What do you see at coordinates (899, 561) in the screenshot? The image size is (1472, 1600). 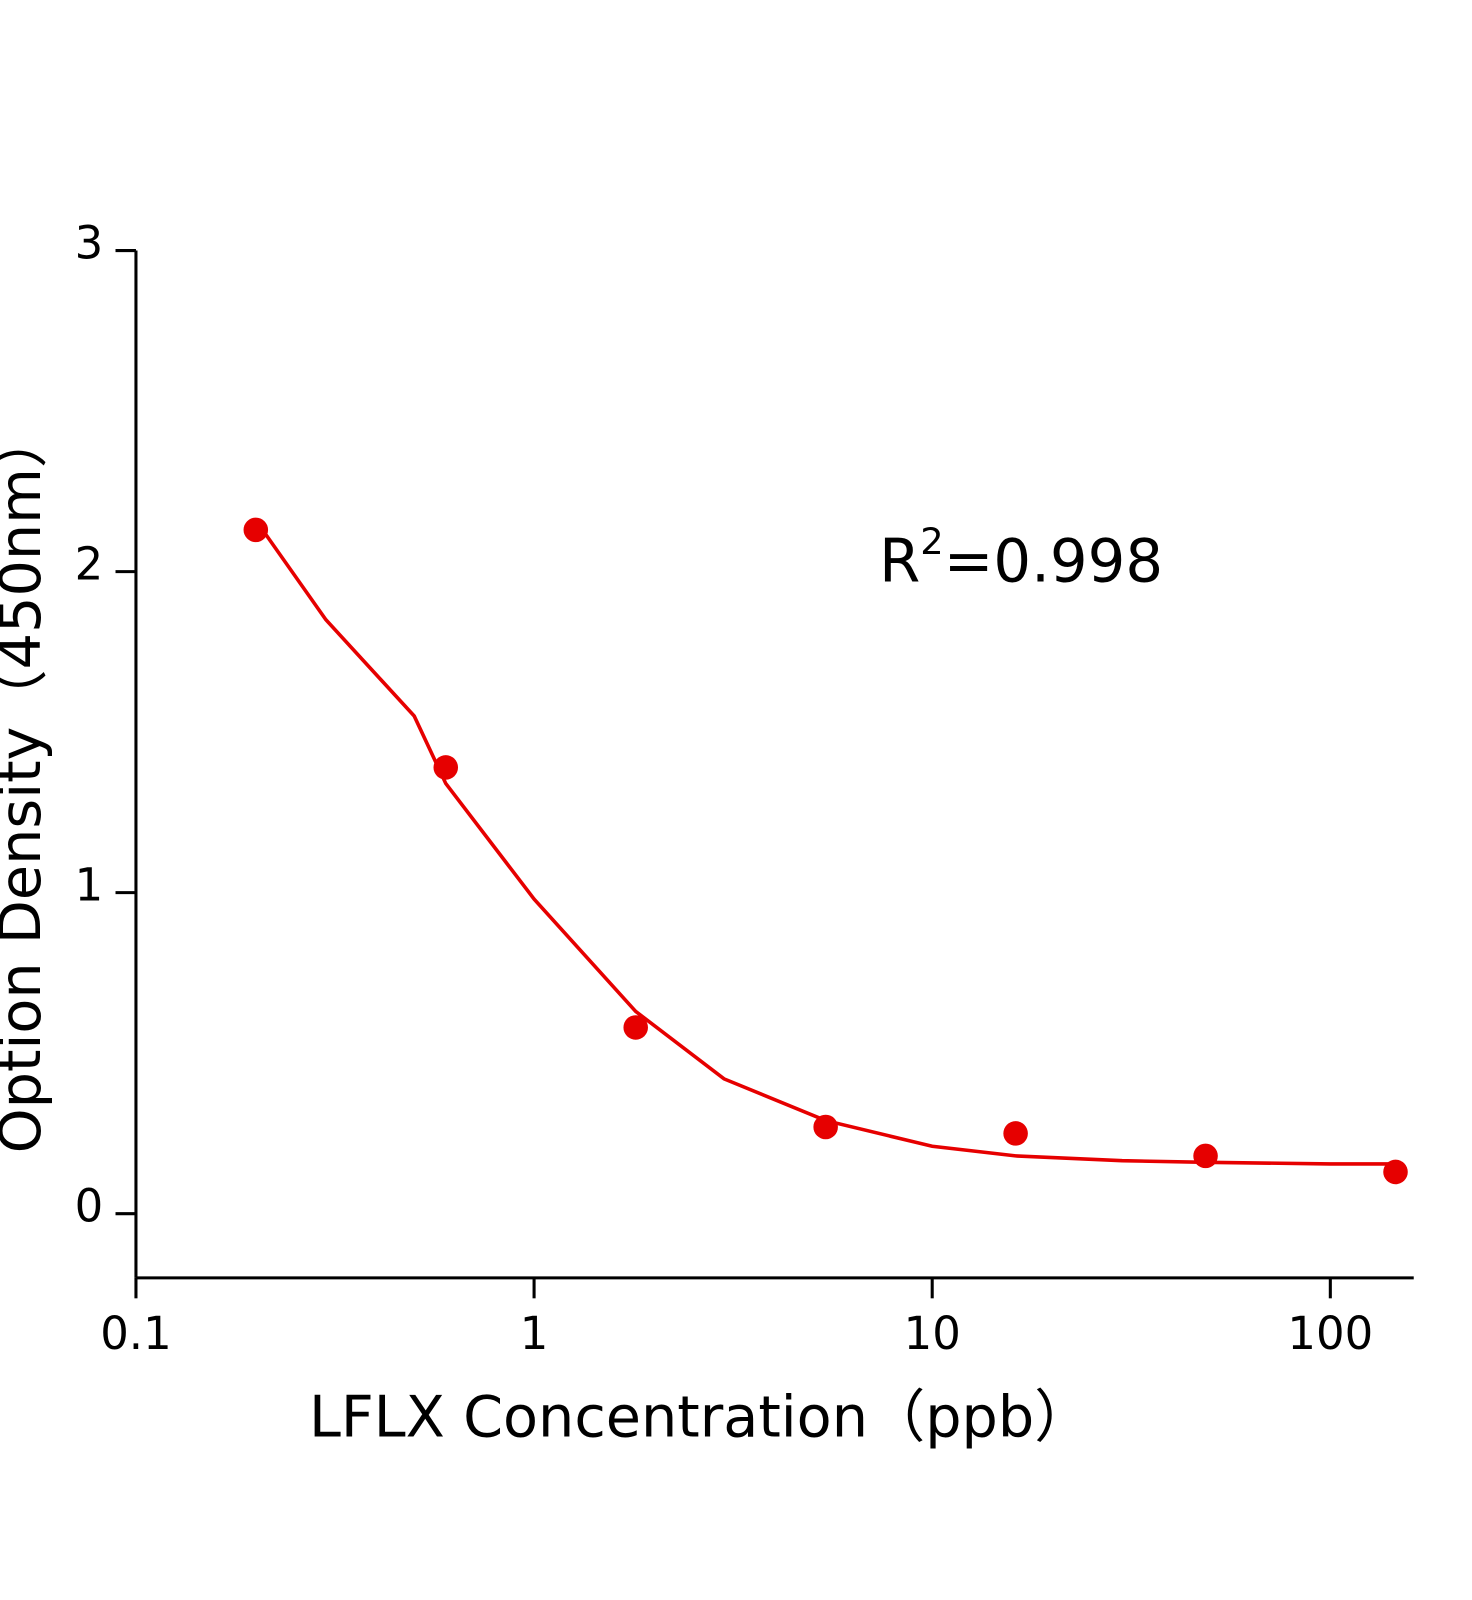 I see `annotation-text: R` at bounding box center [899, 561].